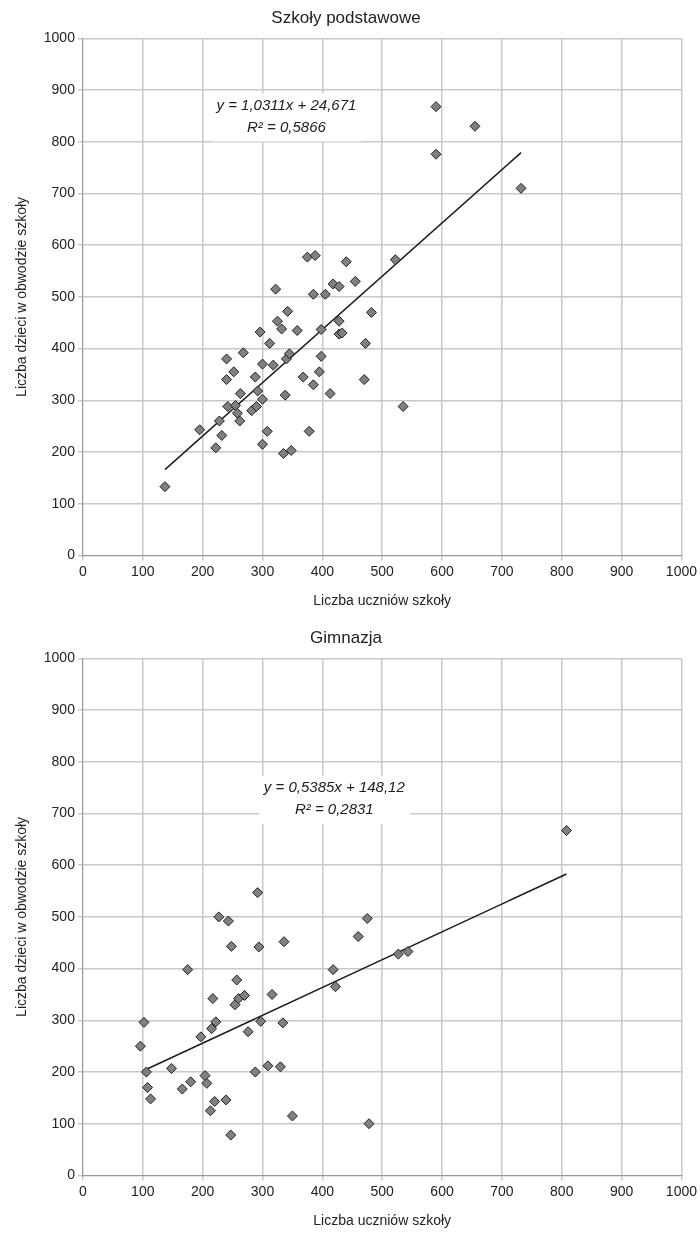 This screenshot has height=1251, width=700. What do you see at coordinates (286, 104) in the screenshot?
I see `annotation: y = 1,0311x + 24,671` at bounding box center [286, 104].